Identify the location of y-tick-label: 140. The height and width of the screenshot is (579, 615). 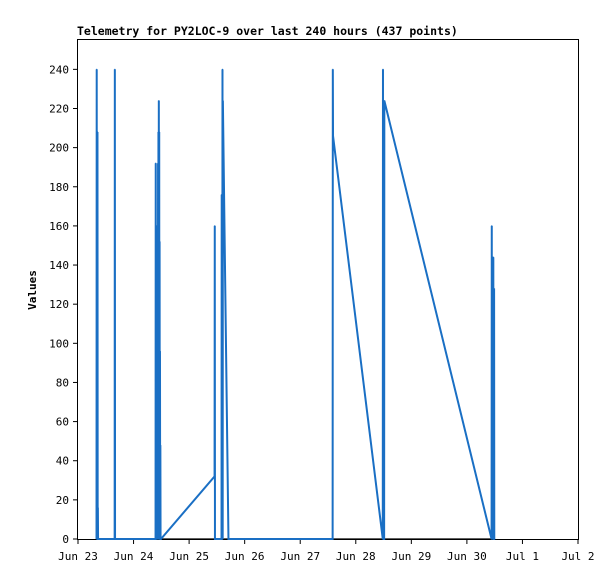
(59, 265).